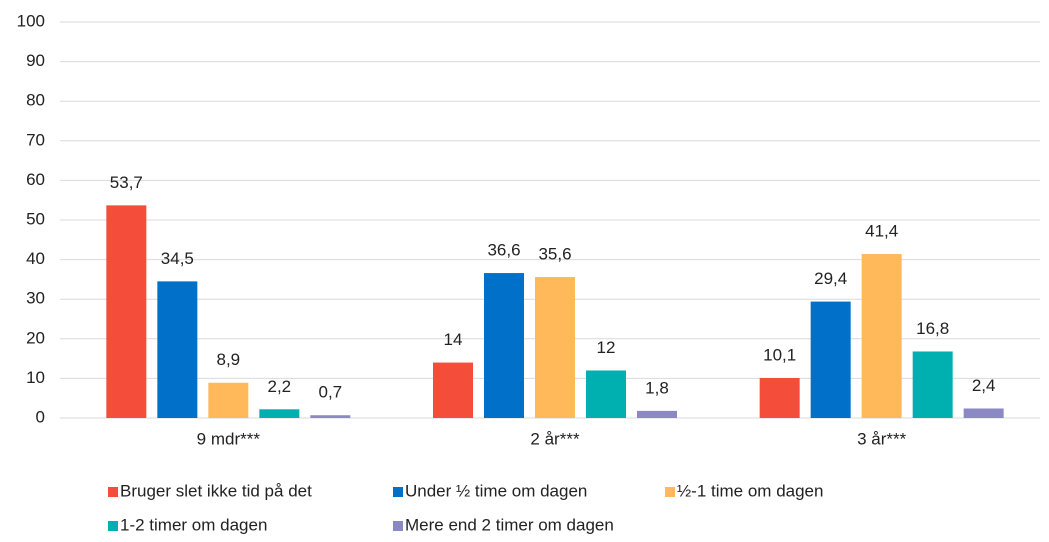 The image size is (1049, 542). I want to click on x-tick-label: 3 år***, so click(882, 438).